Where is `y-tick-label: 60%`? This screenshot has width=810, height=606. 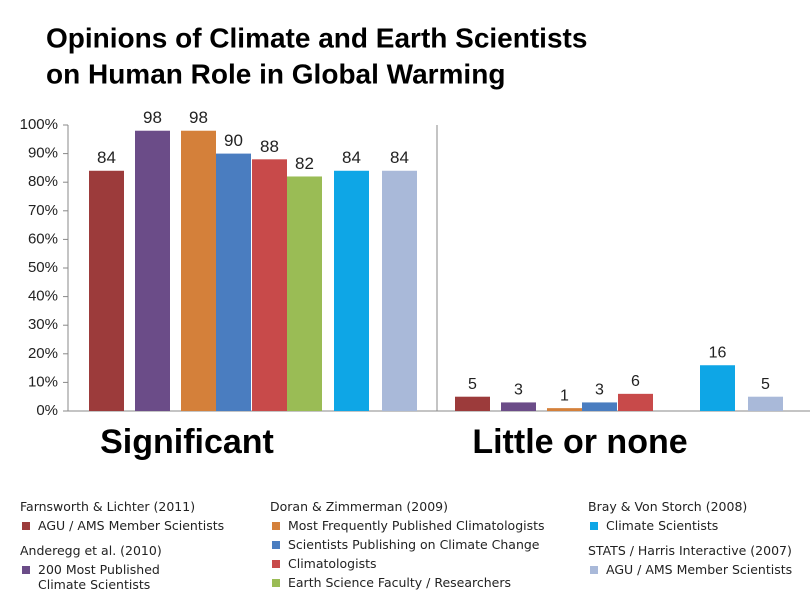 y-tick-label: 60% is located at coordinates (43, 238).